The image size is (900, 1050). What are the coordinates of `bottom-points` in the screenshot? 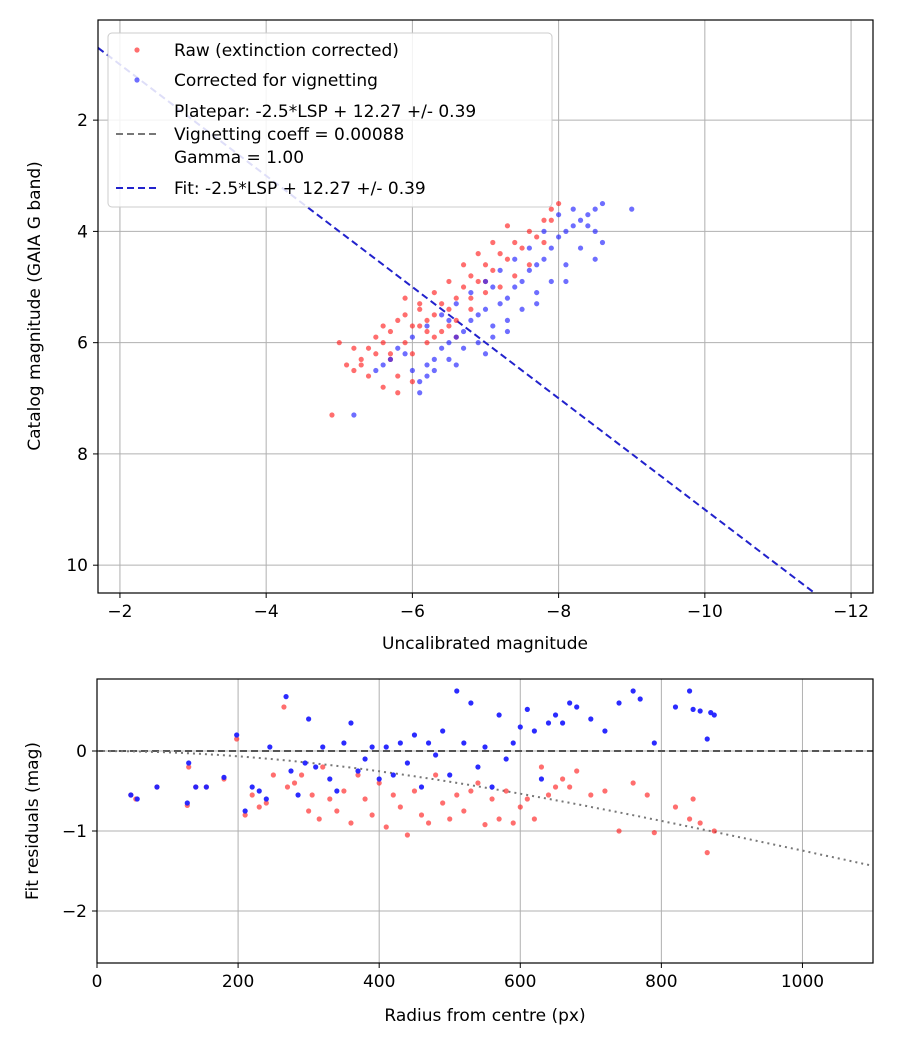 It's located at (422, 772).